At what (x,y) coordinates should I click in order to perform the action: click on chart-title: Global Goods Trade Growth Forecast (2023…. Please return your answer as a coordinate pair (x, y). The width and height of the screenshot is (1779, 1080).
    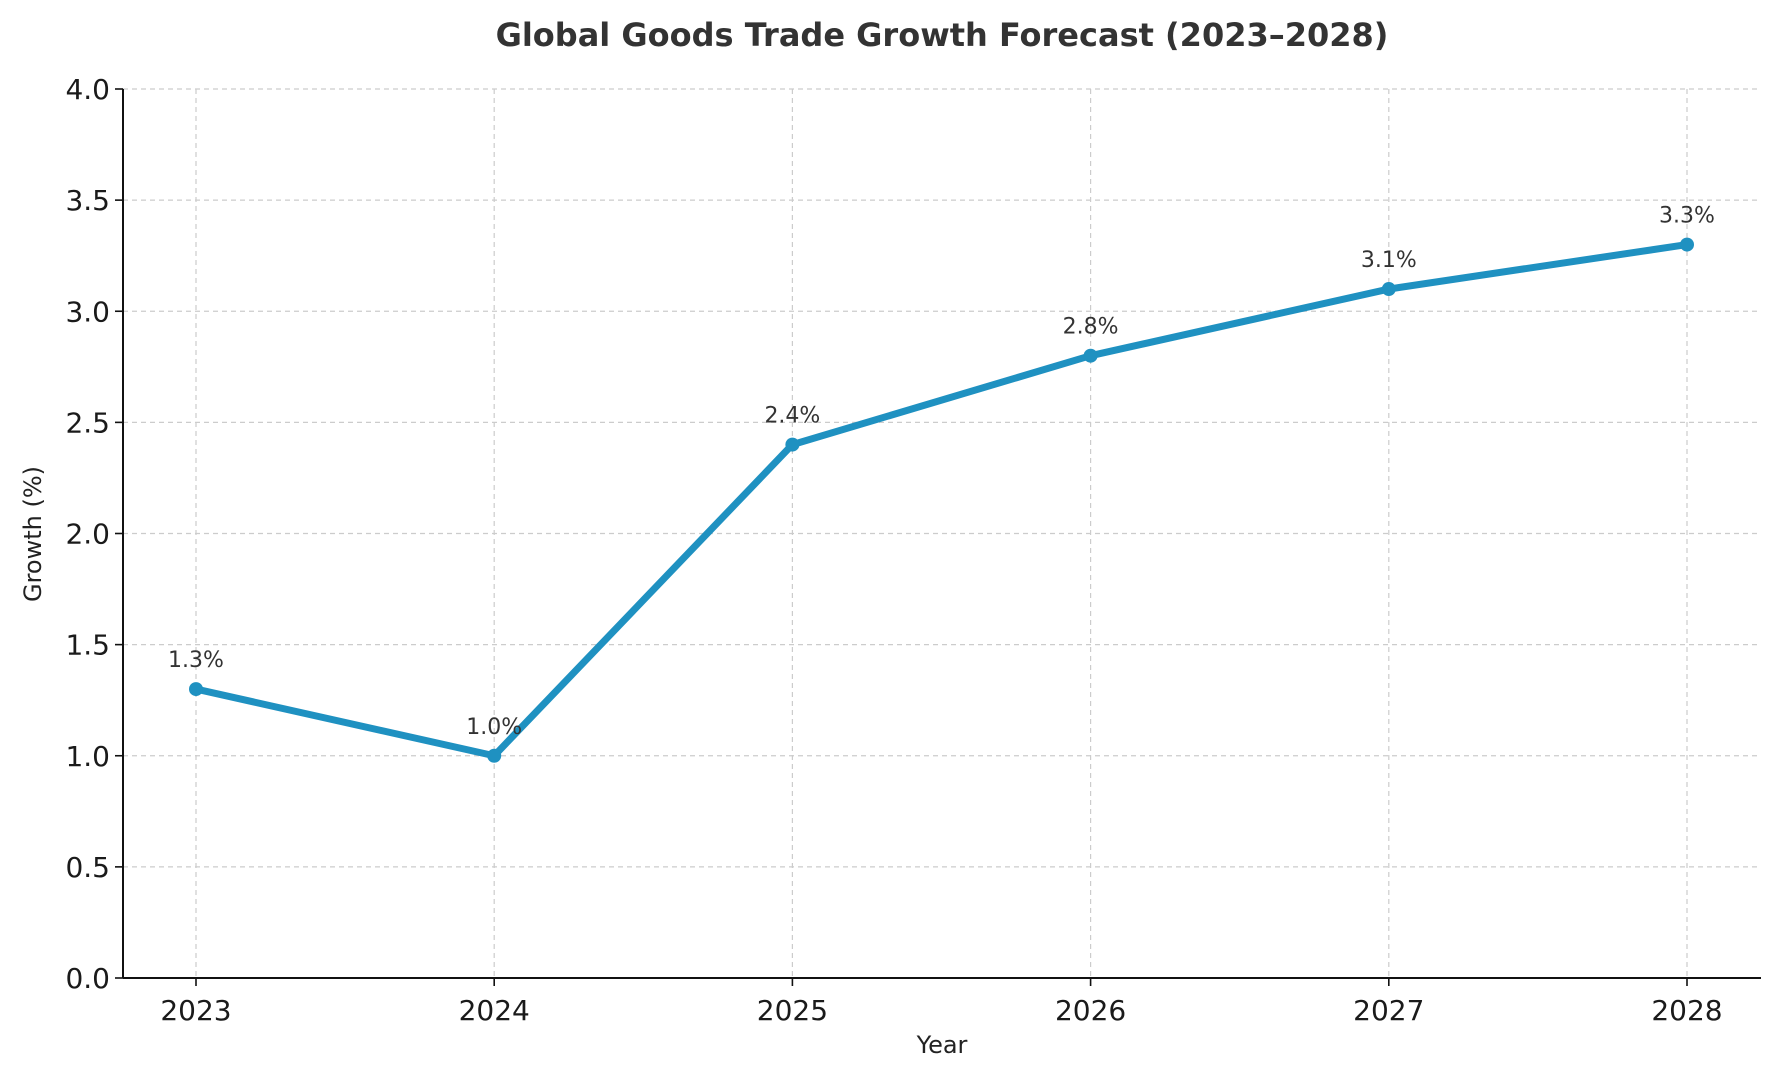
    Looking at the image, I should click on (942, 35).